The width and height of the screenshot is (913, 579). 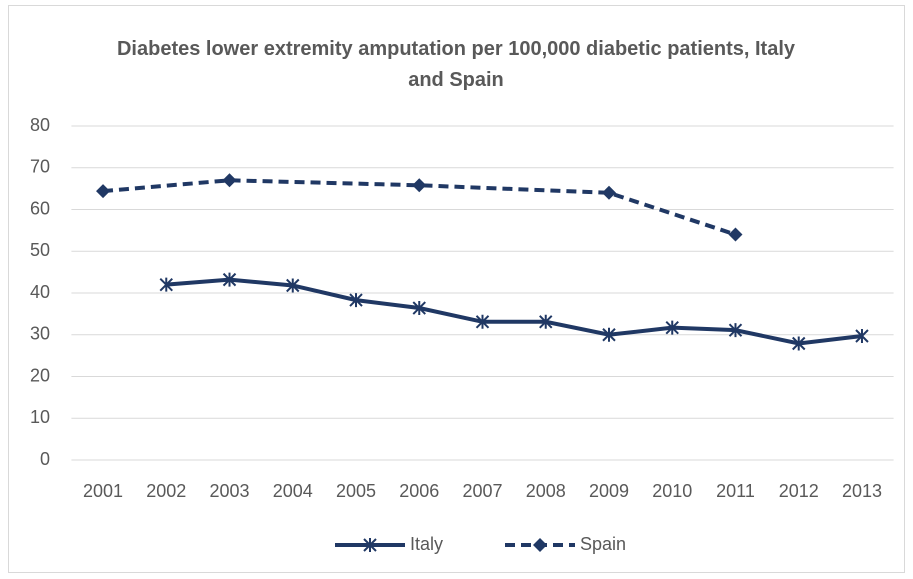 What do you see at coordinates (482, 491) in the screenshot?
I see `x-tick-label: 2007` at bounding box center [482, 491].